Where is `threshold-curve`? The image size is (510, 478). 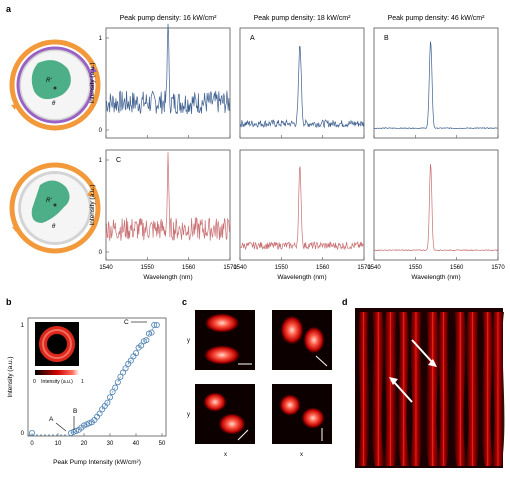 threshold-curve is located at coordinates (113, 379).